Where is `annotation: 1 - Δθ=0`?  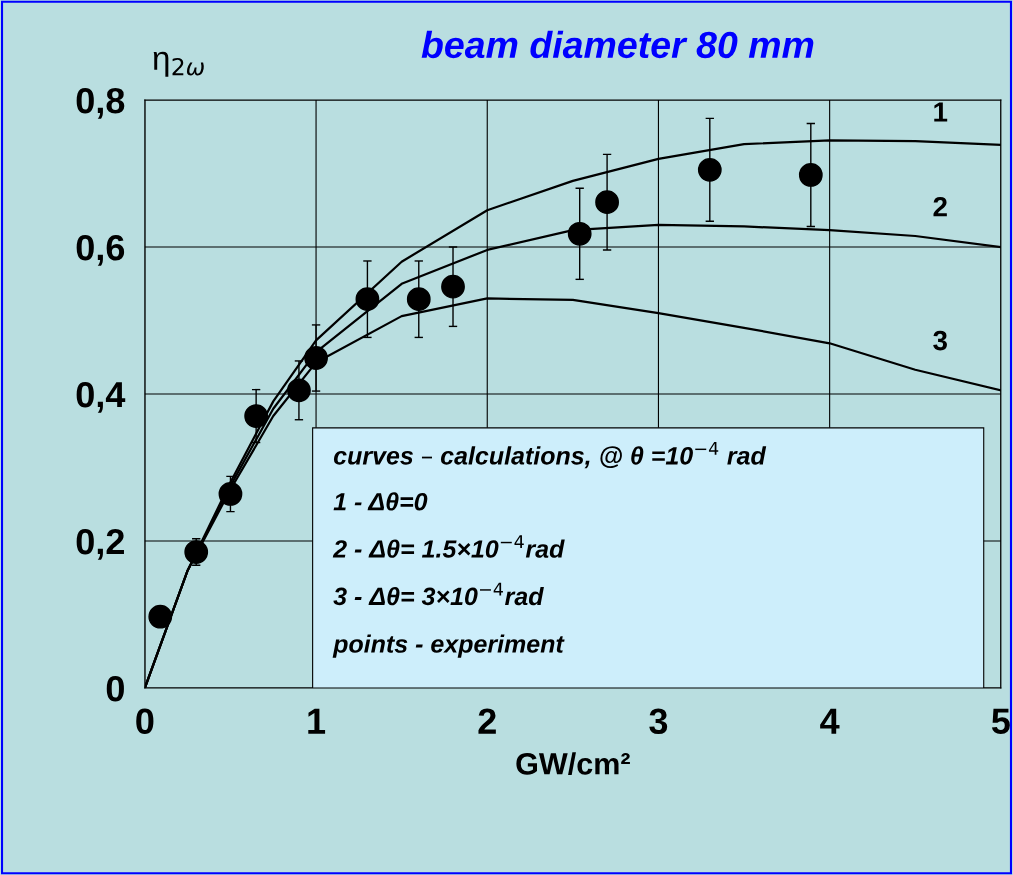 annotation: 1 - Δθ=0 is located at coordinates (380, 501).